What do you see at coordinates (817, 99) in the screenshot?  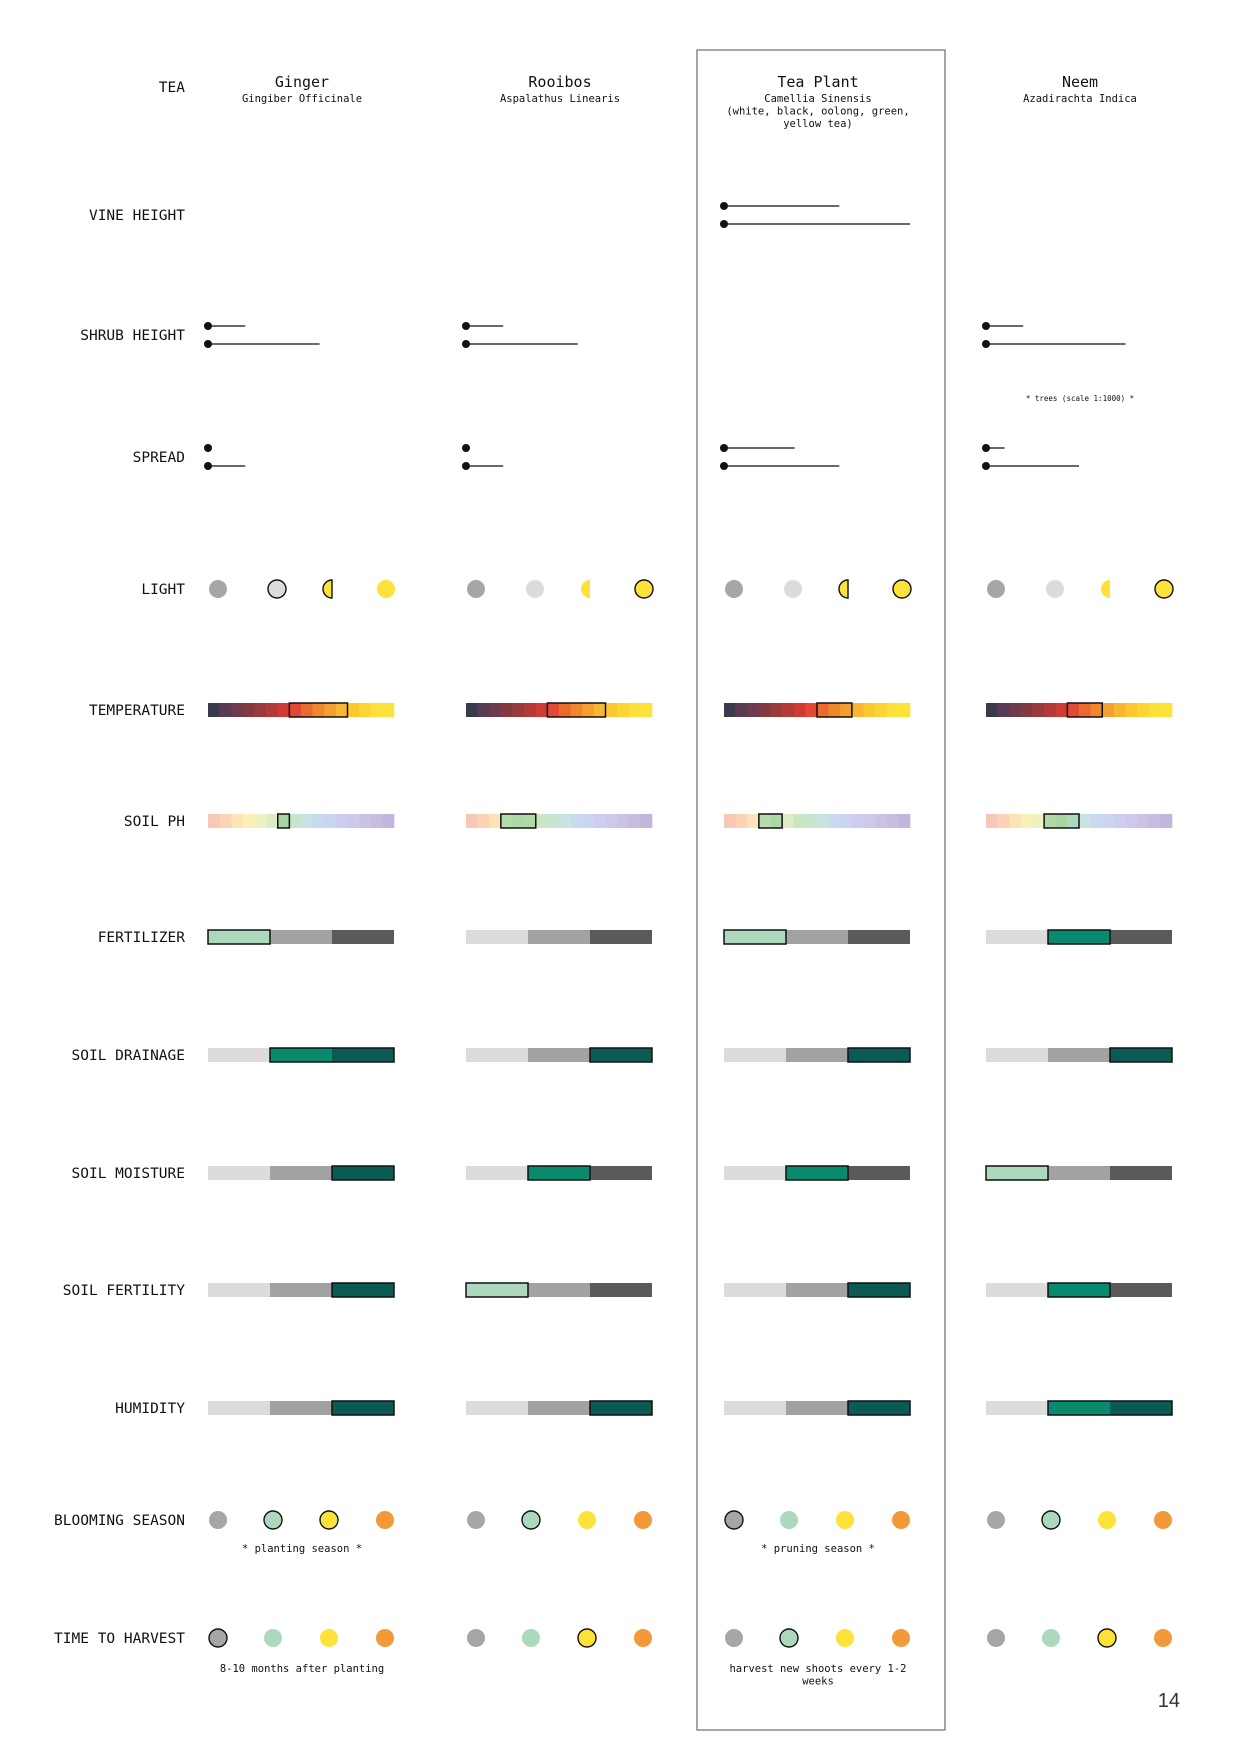 I see `column-subtitle: Camellia Sinensis` at bounding box center [817, 99].